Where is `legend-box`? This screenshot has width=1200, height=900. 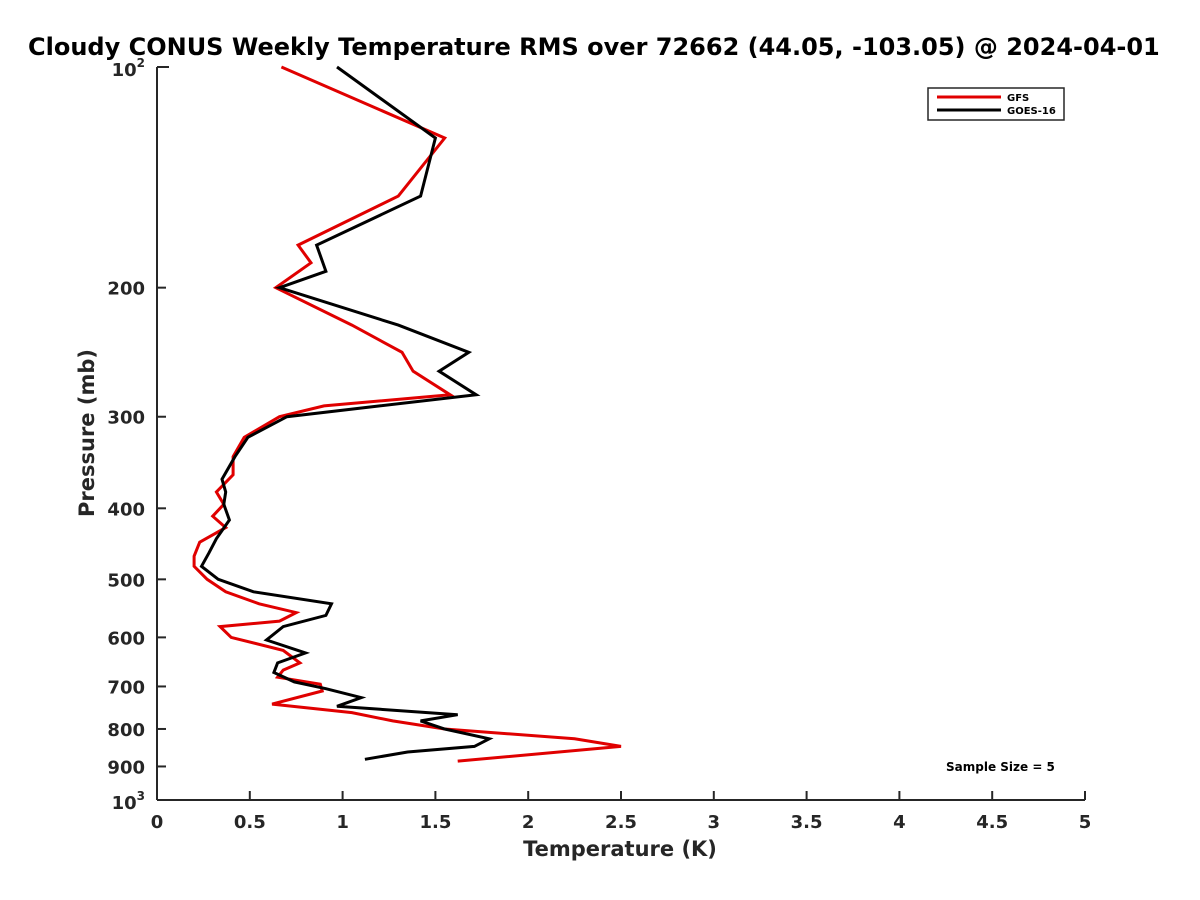 legend-box is located at coordinates (996, 104).